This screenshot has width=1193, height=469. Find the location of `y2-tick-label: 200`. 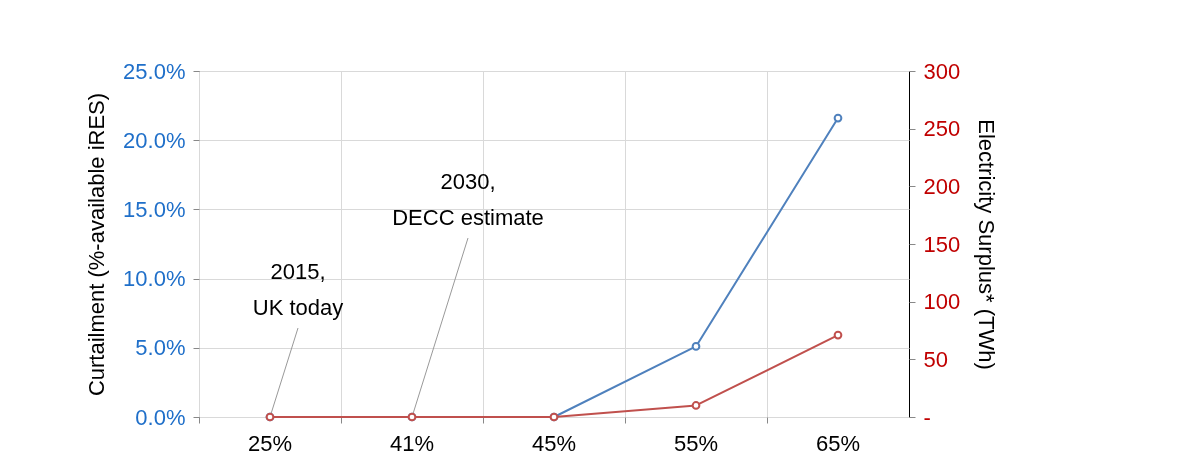

y2-tick-label: 200 is located at coordinates (942, 186).